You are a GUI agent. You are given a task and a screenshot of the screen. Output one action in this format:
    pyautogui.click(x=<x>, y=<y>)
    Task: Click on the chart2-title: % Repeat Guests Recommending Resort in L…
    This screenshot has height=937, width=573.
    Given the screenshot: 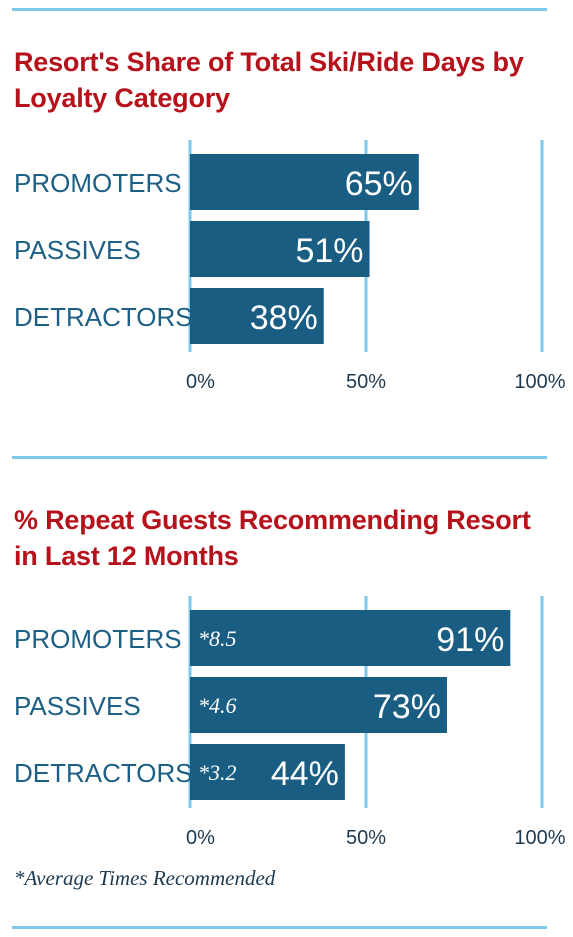 What is the action you would take?
    pyautogui.click(x=272, y=538)
    